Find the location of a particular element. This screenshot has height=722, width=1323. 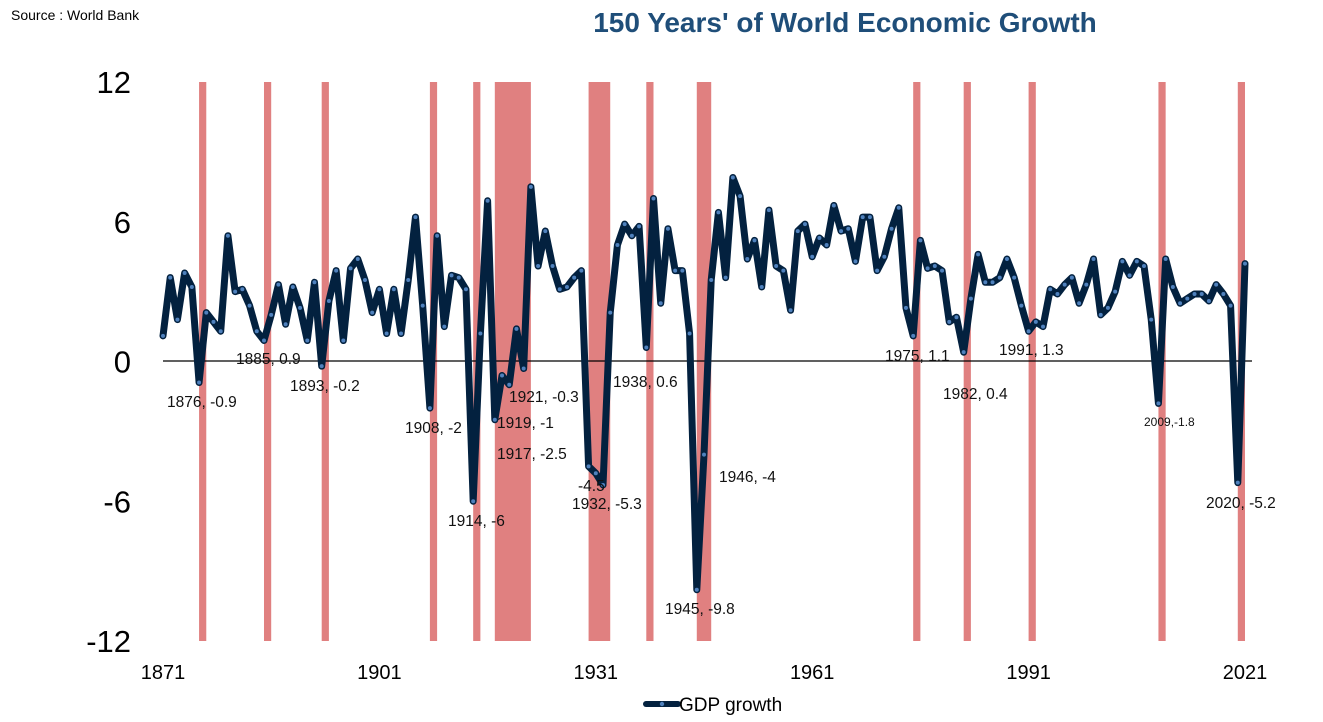

y-tick-label: -6 is located at coordinates (117, 501).